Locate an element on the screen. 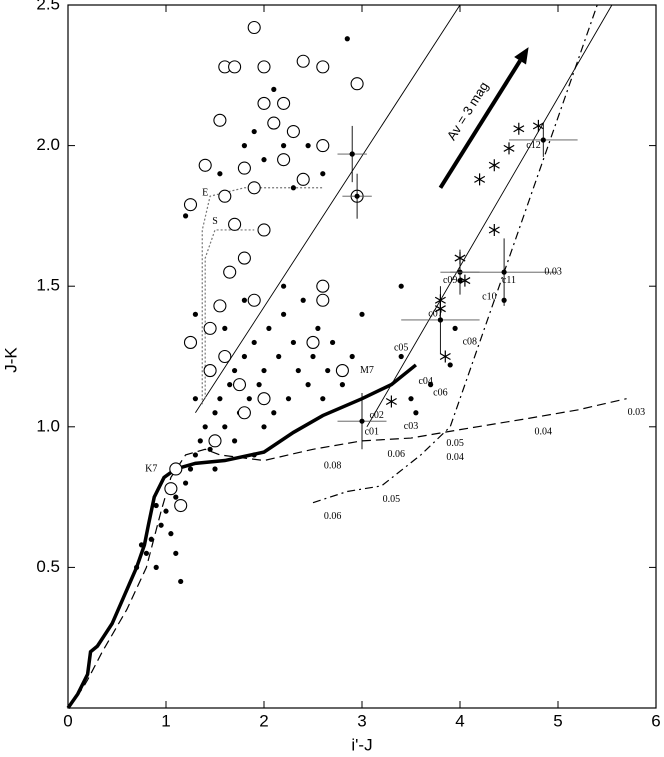 The image size is (664, 757). x-tick-label: 6 is located at coordinates (655, 720).